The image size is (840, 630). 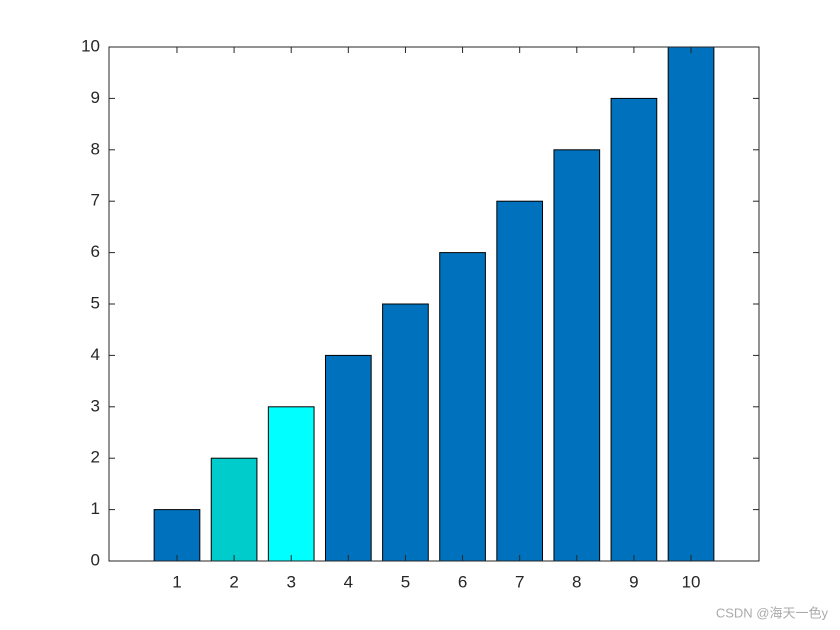 I want to click on y-tick-label: 10, so click(x=90, y=45).